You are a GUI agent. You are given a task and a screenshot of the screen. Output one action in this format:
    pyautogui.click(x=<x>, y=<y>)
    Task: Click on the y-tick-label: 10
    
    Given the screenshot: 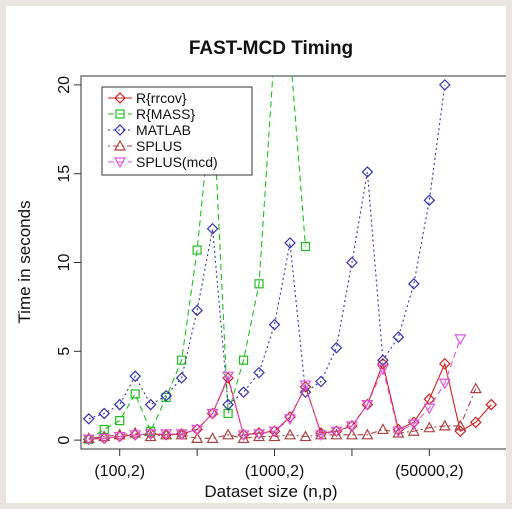 What is the action you would take?
    pyautogui.click(x=64, y=263)
    